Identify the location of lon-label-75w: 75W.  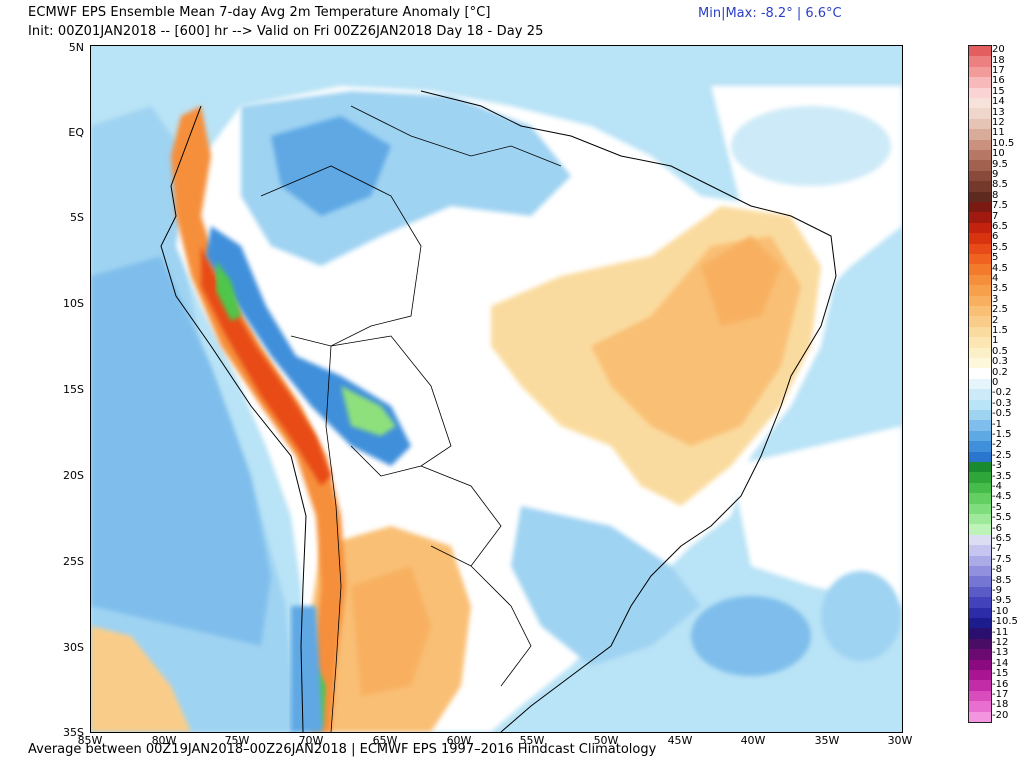
(237, 740).